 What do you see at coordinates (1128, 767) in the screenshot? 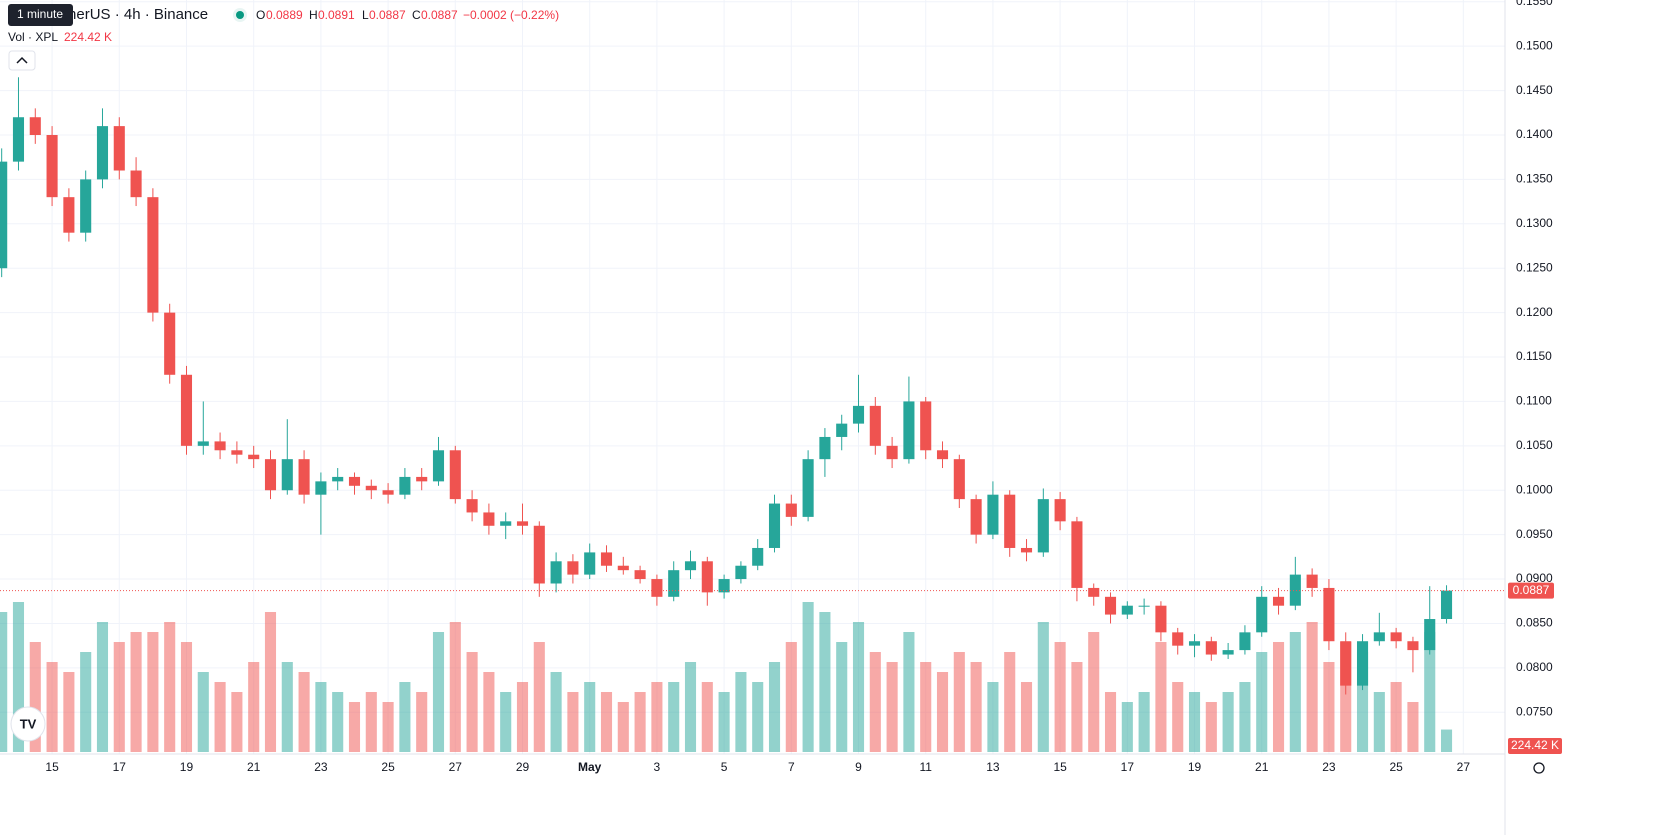
I see `x-tick-label: 17` at bounding box center [1128, 767].